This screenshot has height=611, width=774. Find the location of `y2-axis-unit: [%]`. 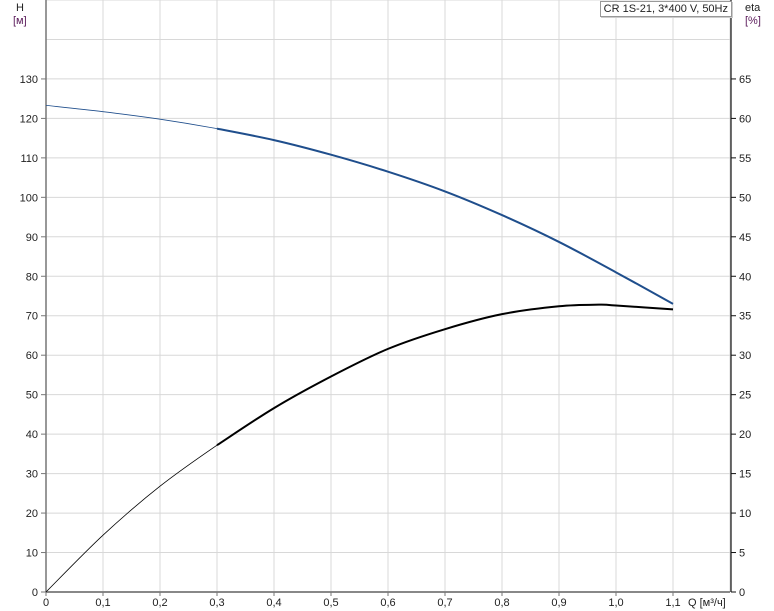

y2-axis-unit: [%] is located at coordinates (753, 21).